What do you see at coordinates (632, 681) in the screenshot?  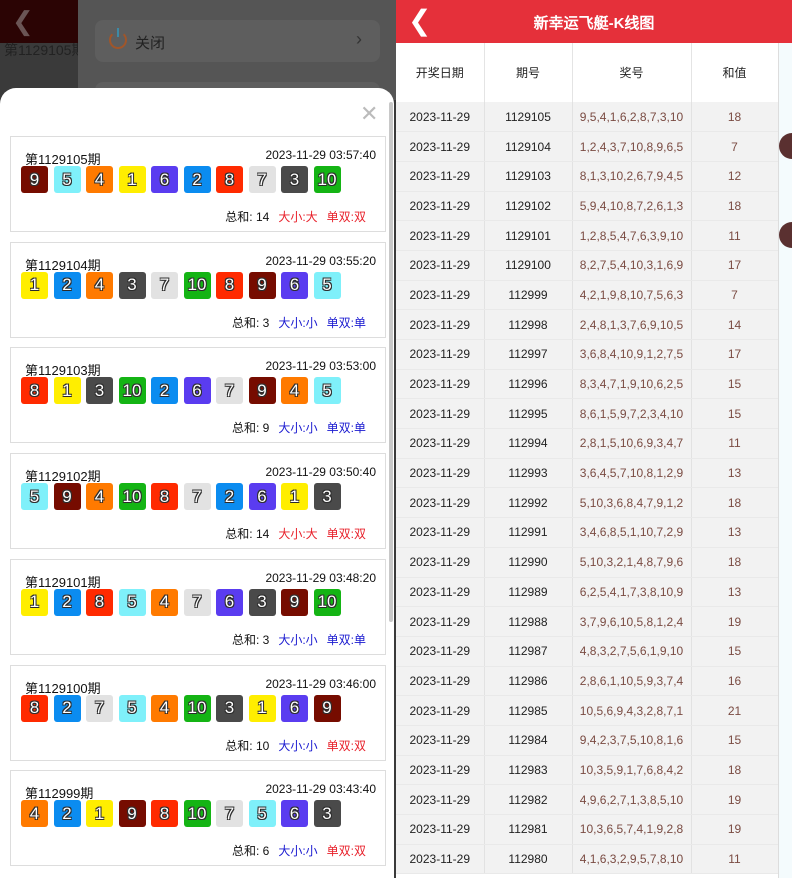 I see `cell-nums: 2,8,6,1,10,5,9,3,7,4` at bounding box center [632, 681].